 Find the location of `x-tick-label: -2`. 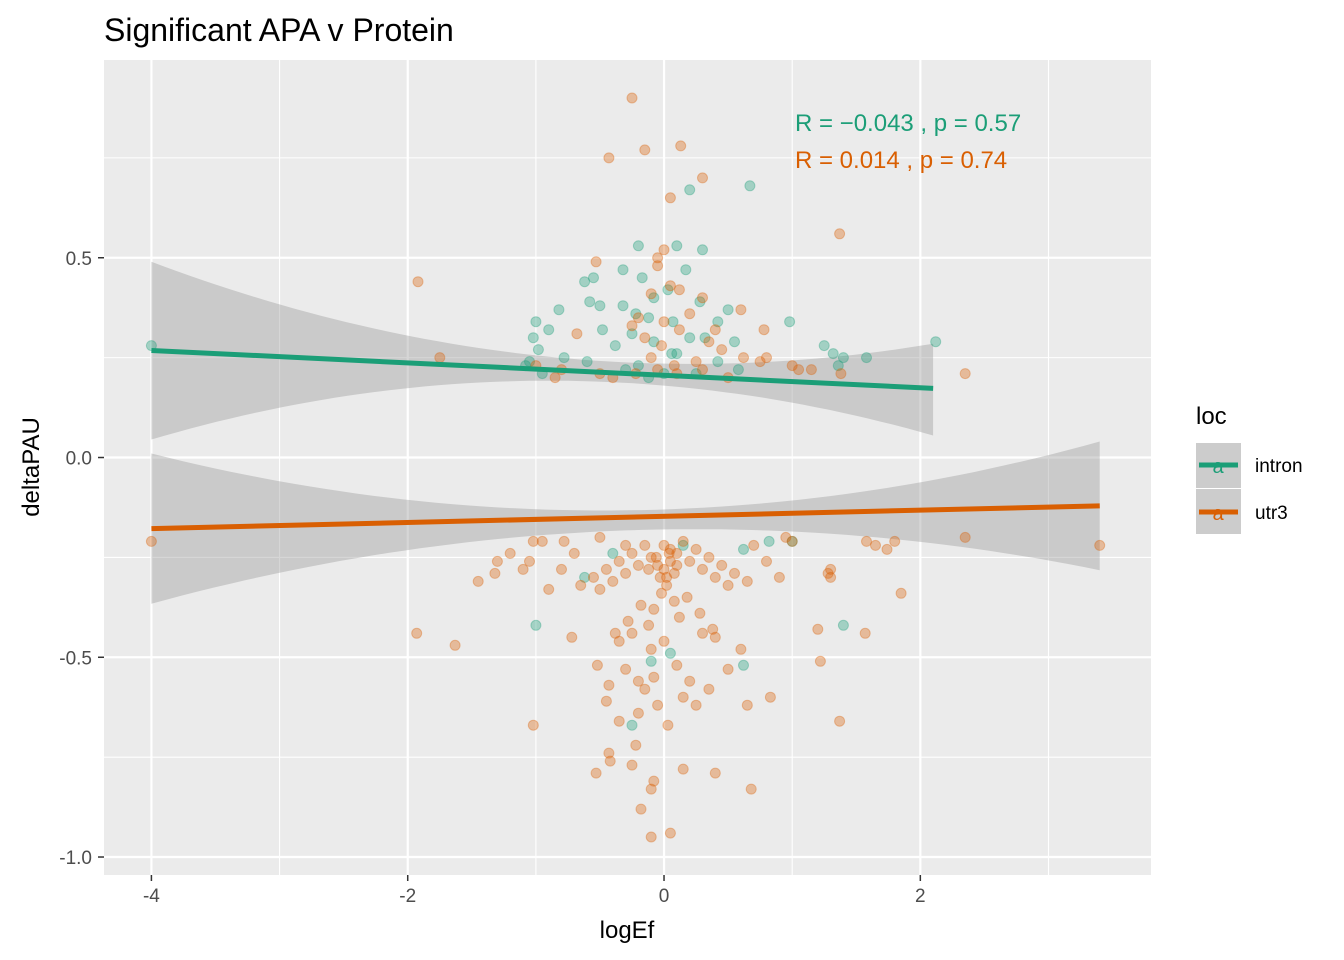

x-tick-label: -2 is located at coordinates (407, 896).